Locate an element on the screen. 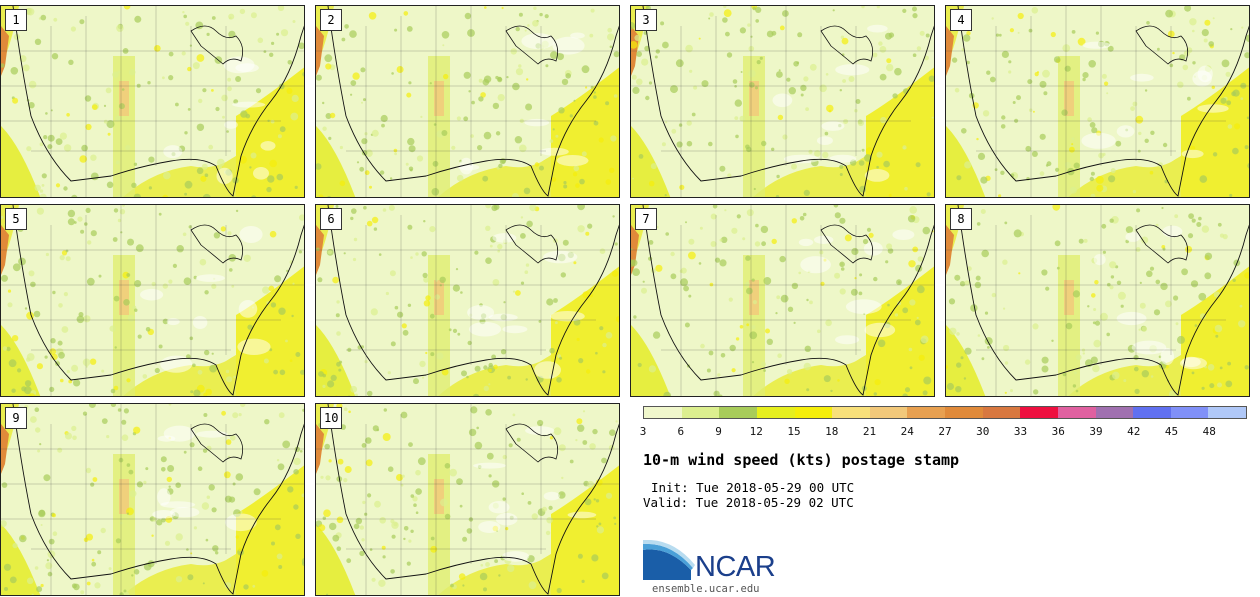 The height and width of the screenshot is (597, 1260). member-label: 10 is located at coordinates (331, 418).